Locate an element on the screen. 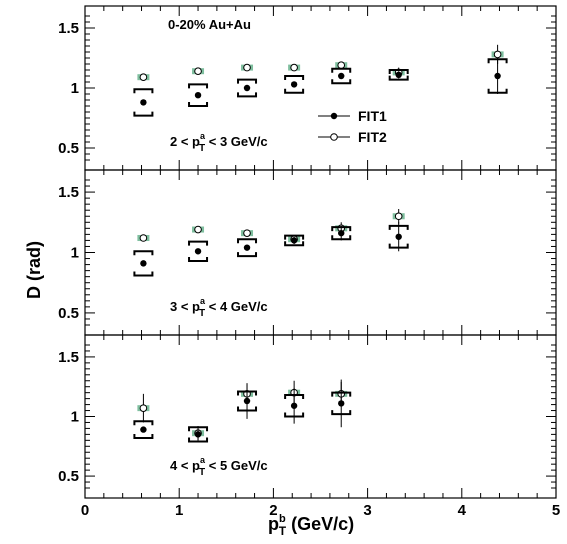 The height and width of the screenshot is (544, 567). legend-label: FIT2 is located at coordinates (372, 137).